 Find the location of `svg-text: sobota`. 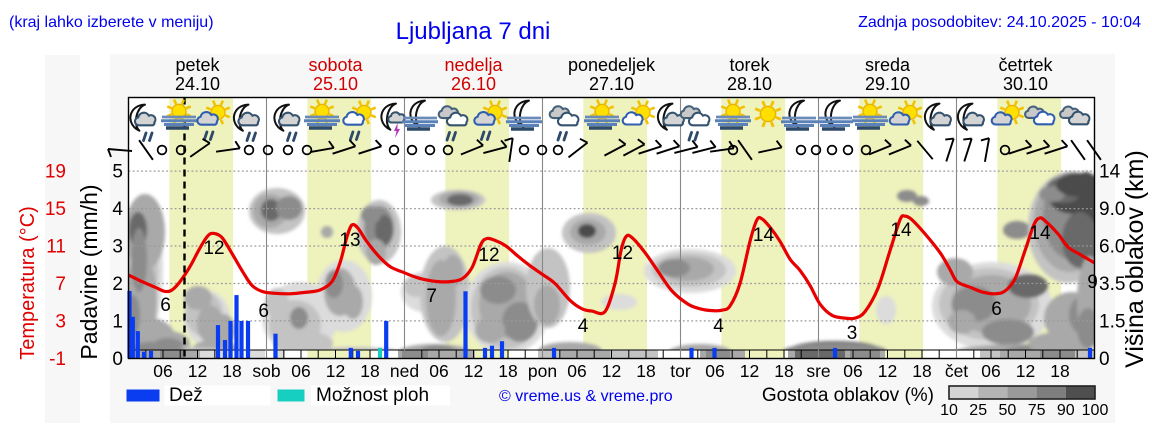

svg-text: sobota is located at coordinates (335, 65).